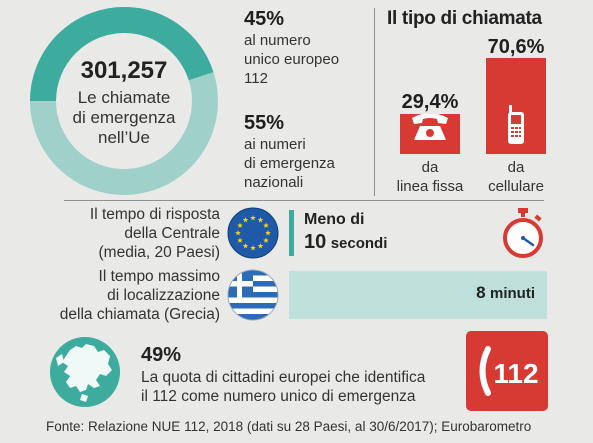  What do you see at coordinates (124, 137) in the screenshot?
I see `total-calls-label-3: nell’Ue` at bounding box center [124, 137].